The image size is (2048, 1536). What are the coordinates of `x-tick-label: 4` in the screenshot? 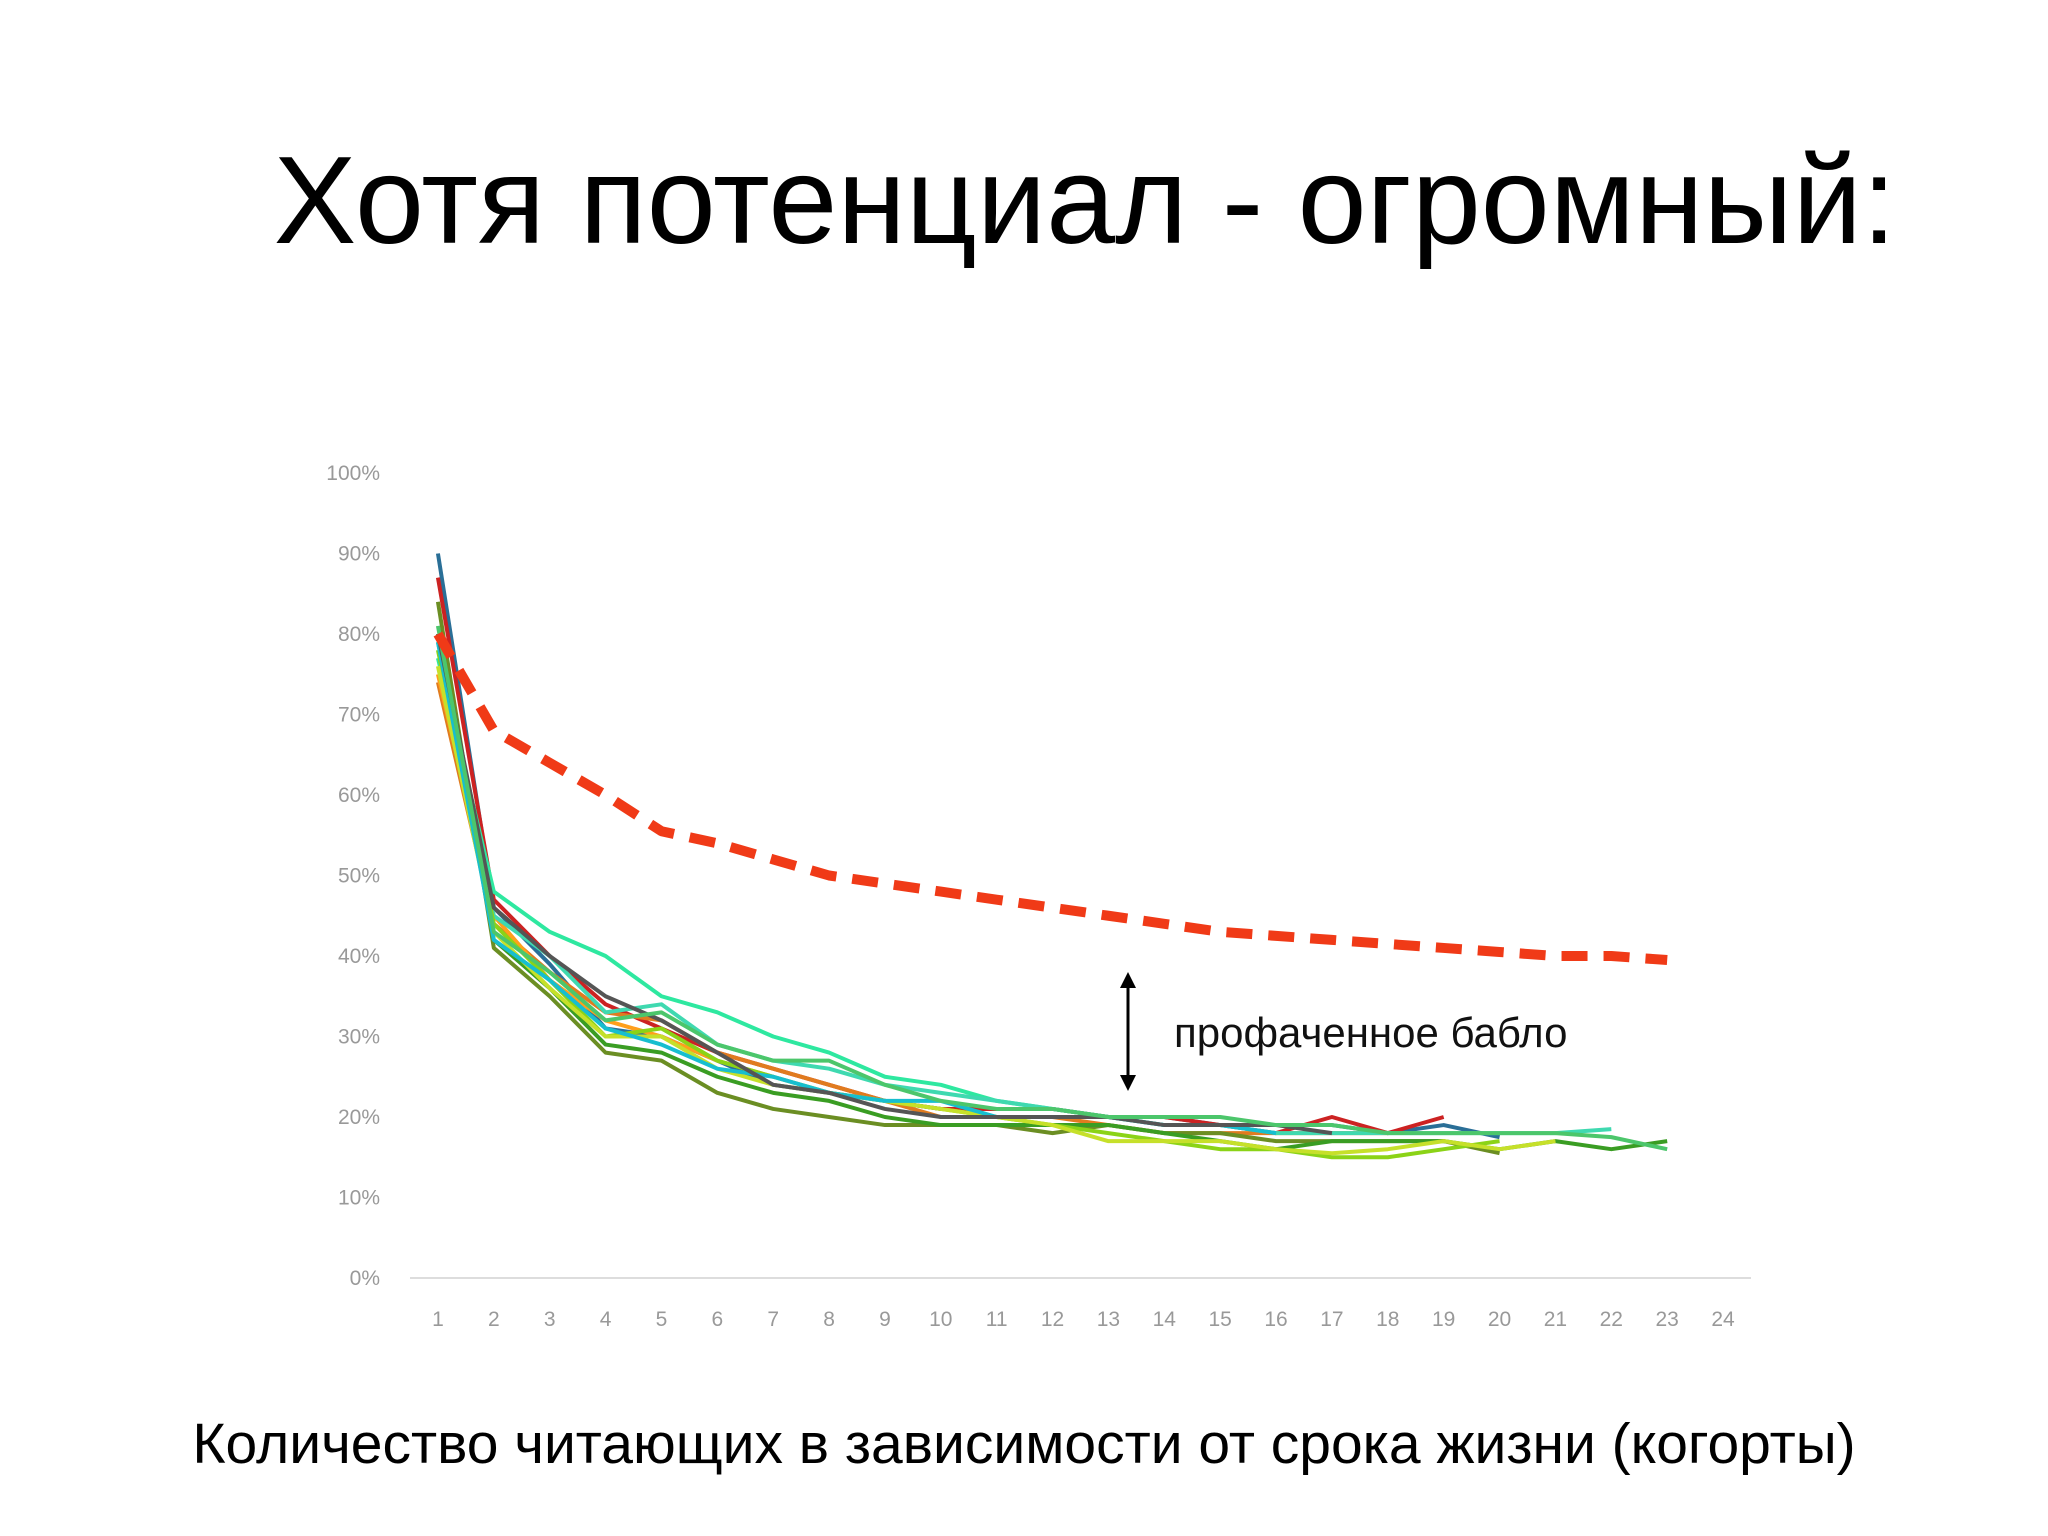 It's located at (606, 1319).